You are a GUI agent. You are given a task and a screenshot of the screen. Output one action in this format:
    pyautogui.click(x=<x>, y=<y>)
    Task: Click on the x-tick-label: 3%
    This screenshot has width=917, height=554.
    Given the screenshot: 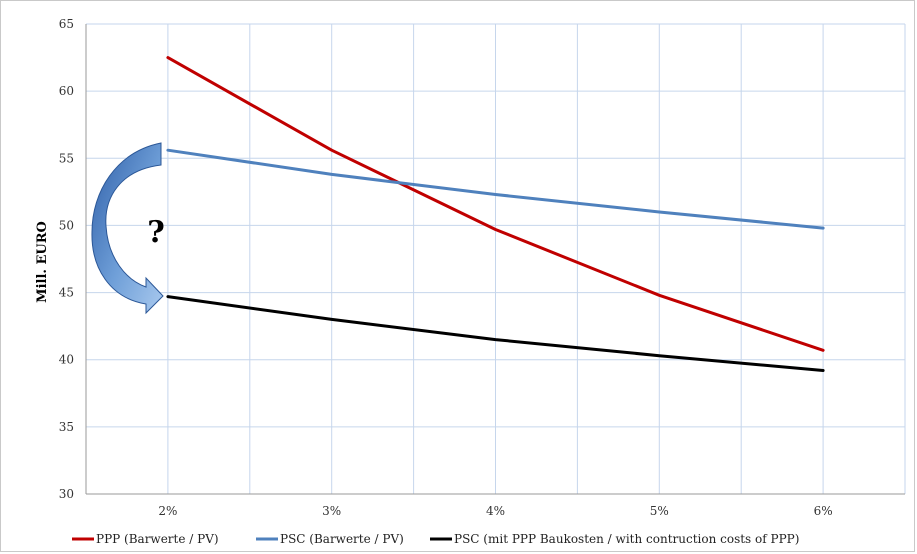 What is the action you would take?
    pyautogui.click(x=331, y=511)
    